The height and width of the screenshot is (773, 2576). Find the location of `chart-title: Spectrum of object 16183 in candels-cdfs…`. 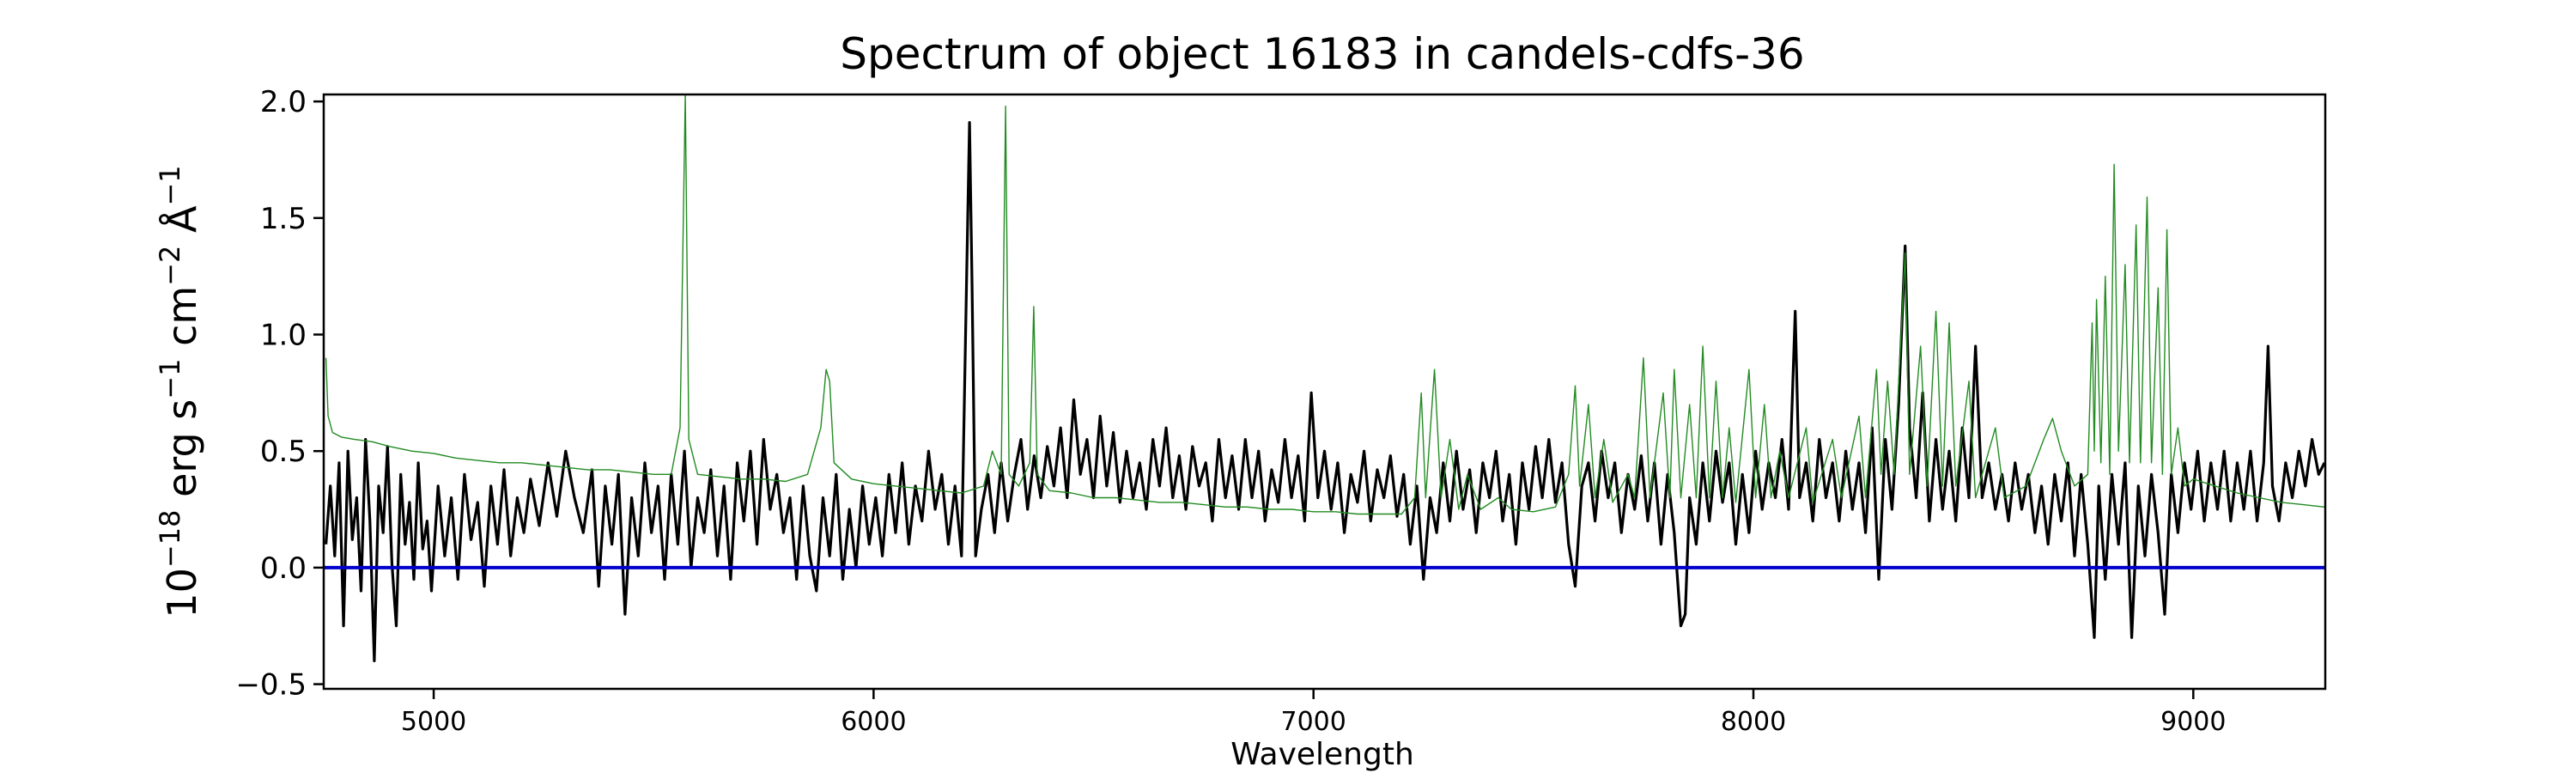

chart-title: Spectrum of object 16183 in candels-cdfs… is located at coordinates (1323, 54).